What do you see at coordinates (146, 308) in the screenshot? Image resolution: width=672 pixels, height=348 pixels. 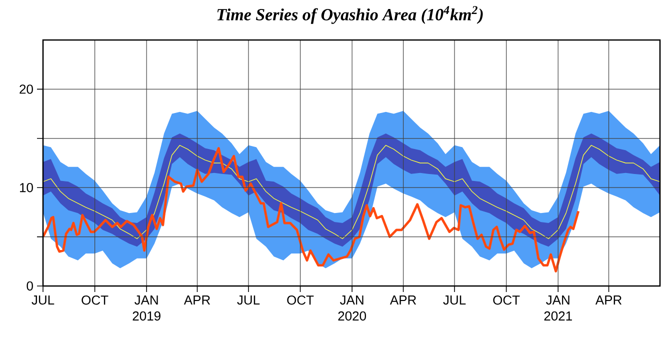 I see `x-tick-label: JAN 2019` at bounding box center [146, 308].